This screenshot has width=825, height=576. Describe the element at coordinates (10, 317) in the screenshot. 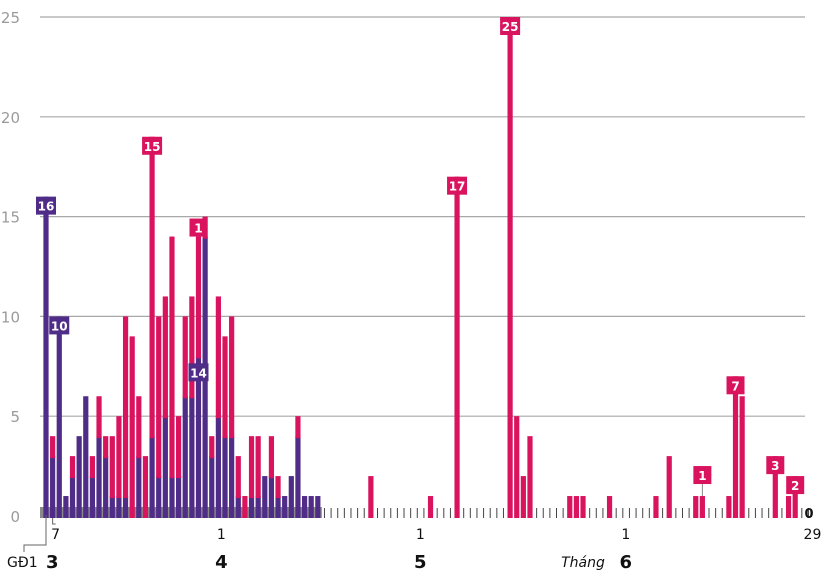

I see `y-tick-label: 10` at that location.